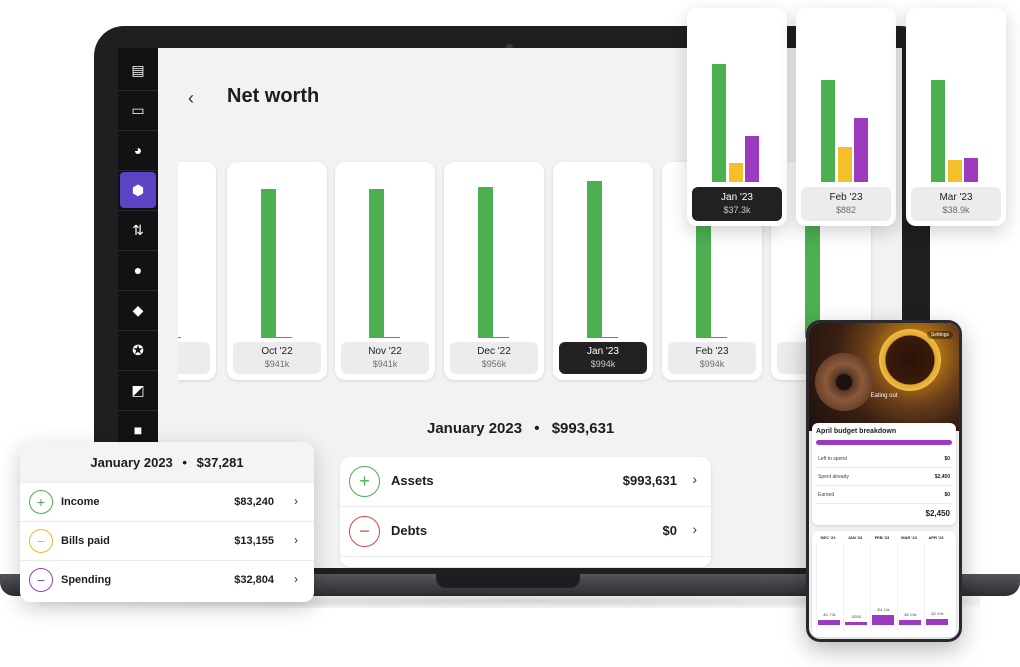 The width and height of the screenshot is (1020, 667). What do you see at coordinates (191, 98) in the screenshot?
I see `back-button: ‹` at bounding box center [191, 98].